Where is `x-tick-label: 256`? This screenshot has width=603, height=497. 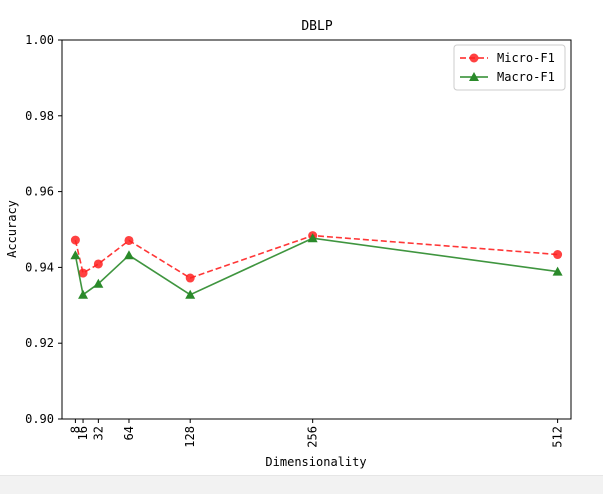
x-tick-label: 256 is located at coordinates (313, 437).